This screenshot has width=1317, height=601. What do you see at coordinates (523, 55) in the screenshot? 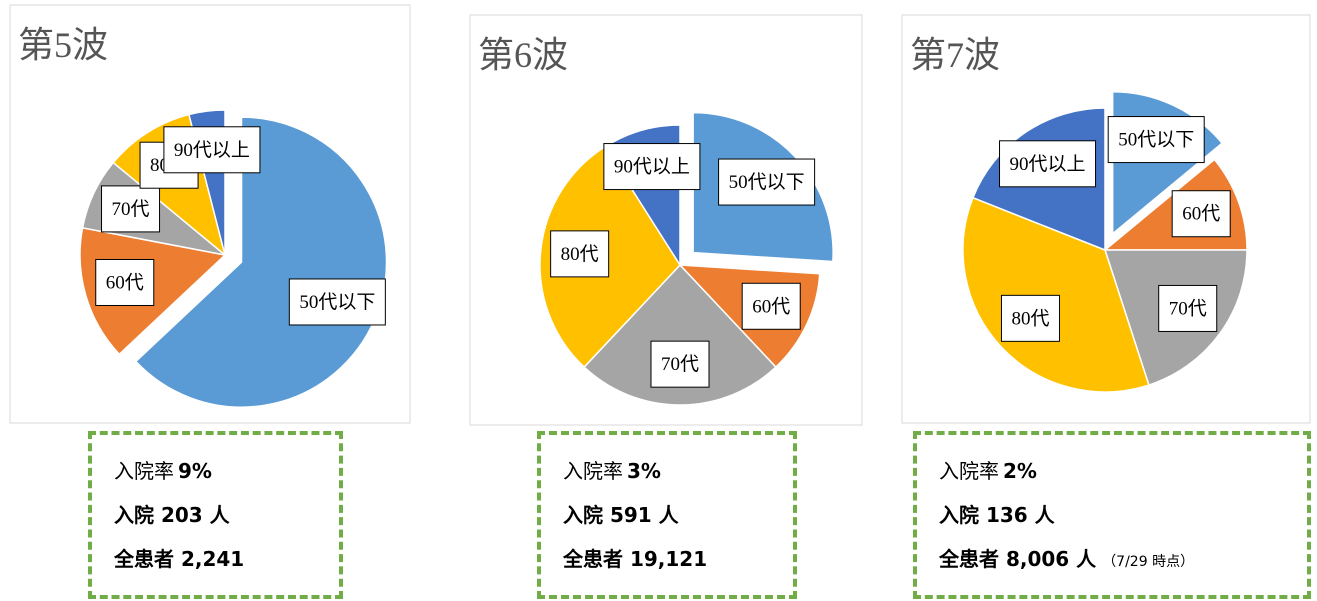
I see `chart-title: 第6波` at bounding box center [523, 55].